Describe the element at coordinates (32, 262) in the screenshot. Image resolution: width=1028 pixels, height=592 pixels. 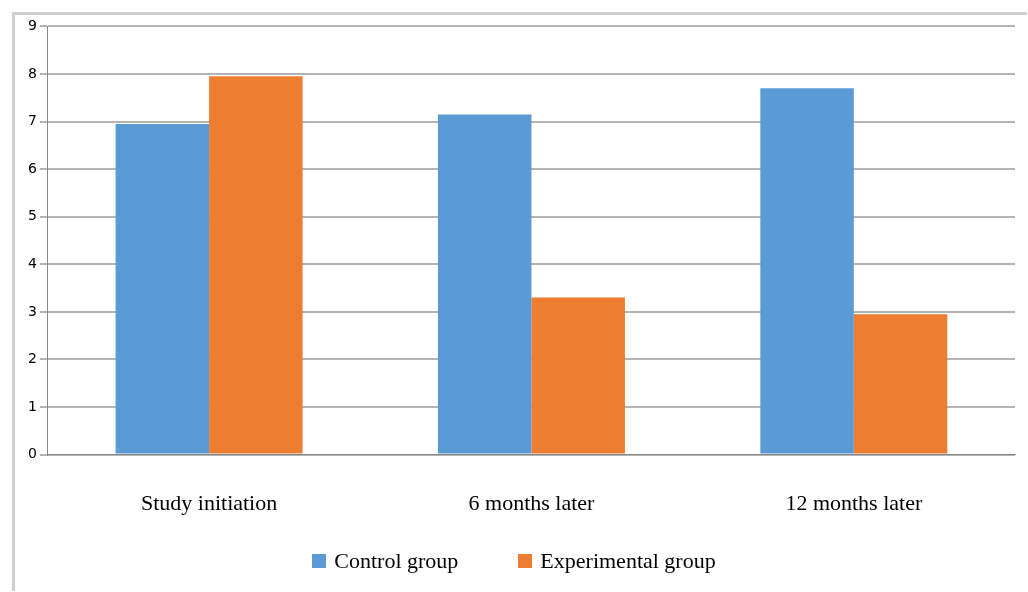
I see `y-tick-label: 4` at that location.